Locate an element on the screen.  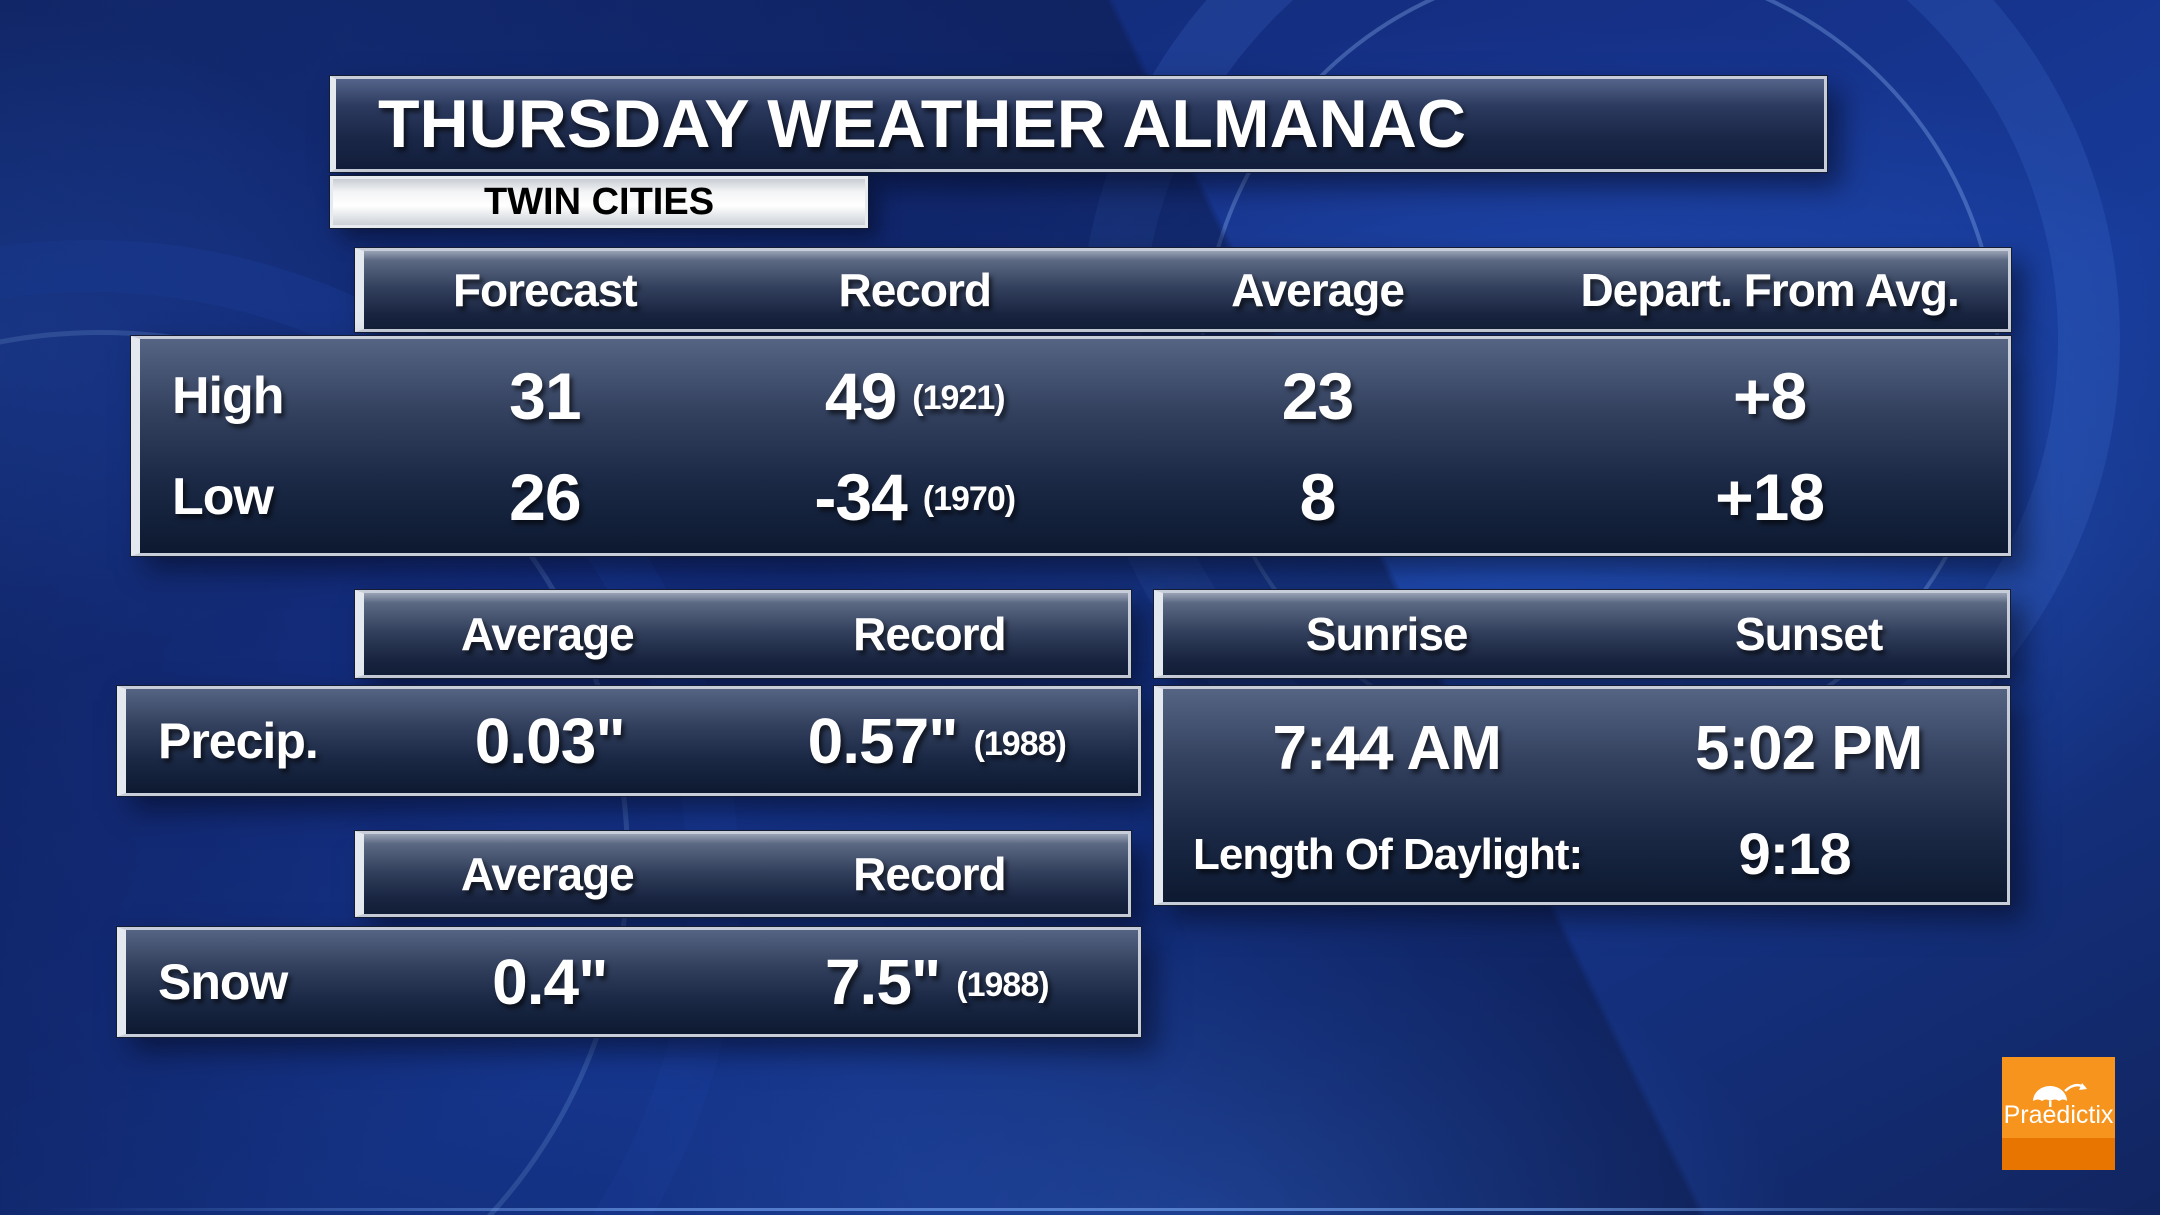
sun-times-row: 7:44 AM 5:02 PM is located at coordinates (1585, 748).